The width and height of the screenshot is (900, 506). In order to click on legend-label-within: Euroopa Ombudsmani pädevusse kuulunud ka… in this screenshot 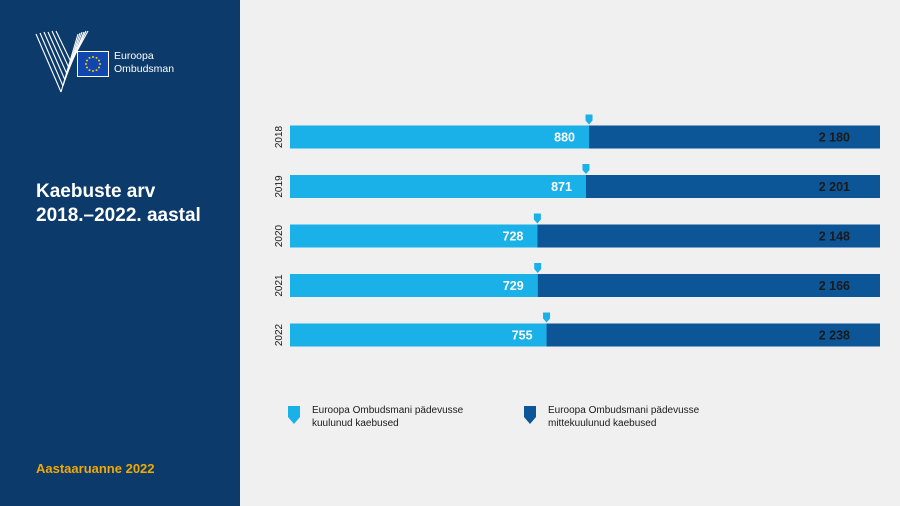, I will do `click(388, 417)`.